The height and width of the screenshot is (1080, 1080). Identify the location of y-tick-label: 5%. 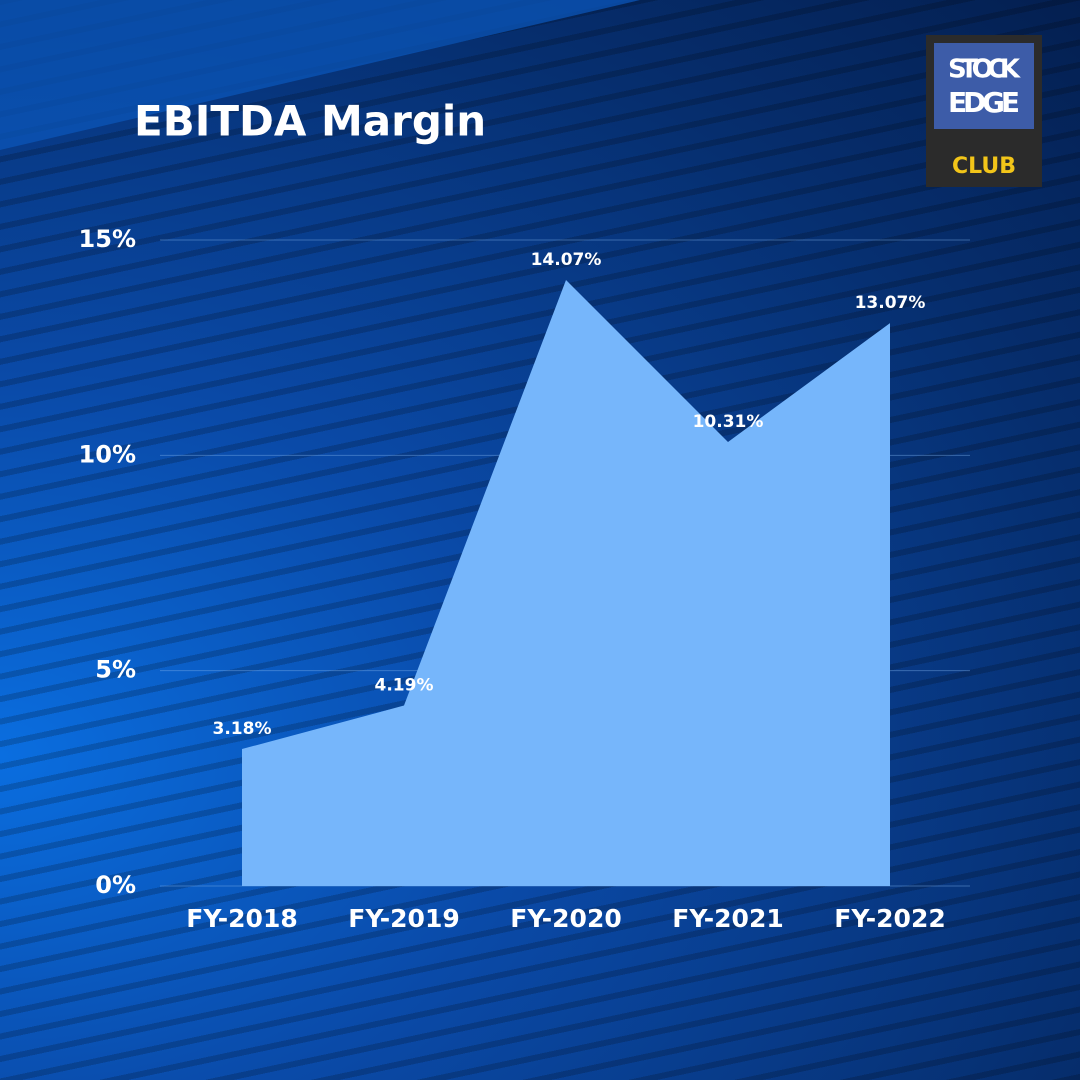
(115, 670).